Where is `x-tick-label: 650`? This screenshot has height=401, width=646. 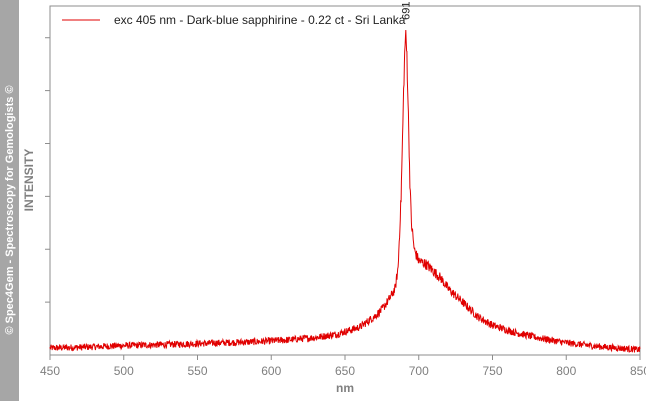 x-tick-label: 650 is located at coordinates (345, 371).